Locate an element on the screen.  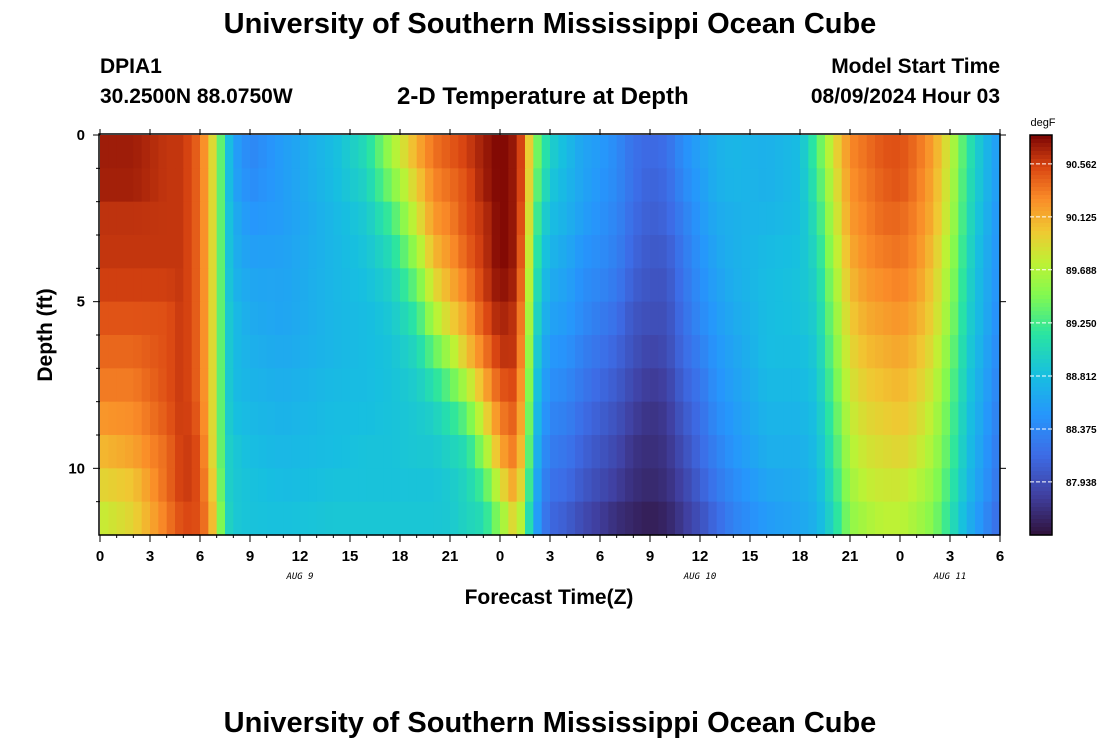
colorbar-tick-label: 87.938 is located at coordinates (1081, 483).